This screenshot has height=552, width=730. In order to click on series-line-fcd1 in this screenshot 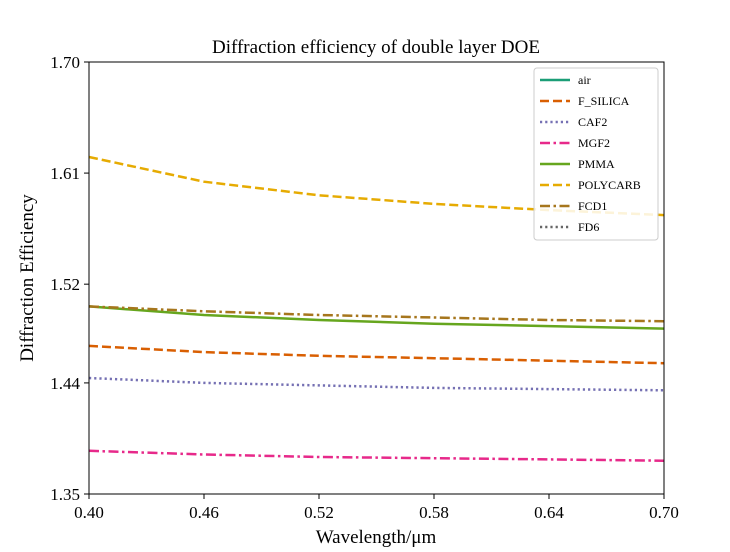, I will do `click(376, 314)`.